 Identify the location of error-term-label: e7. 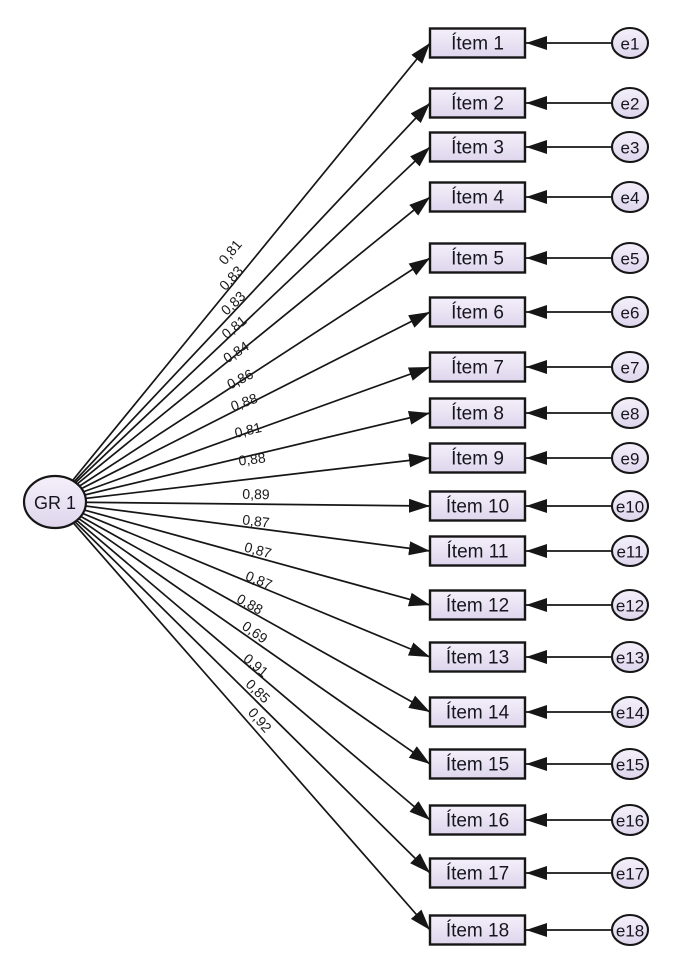
(630, 368).